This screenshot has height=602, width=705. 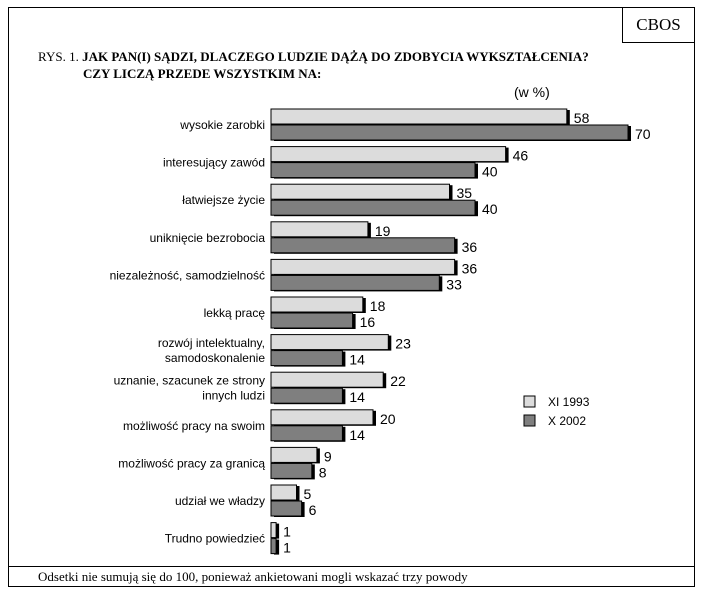 I want to click on brand-label: CBOS, so click(x=658, y=24).